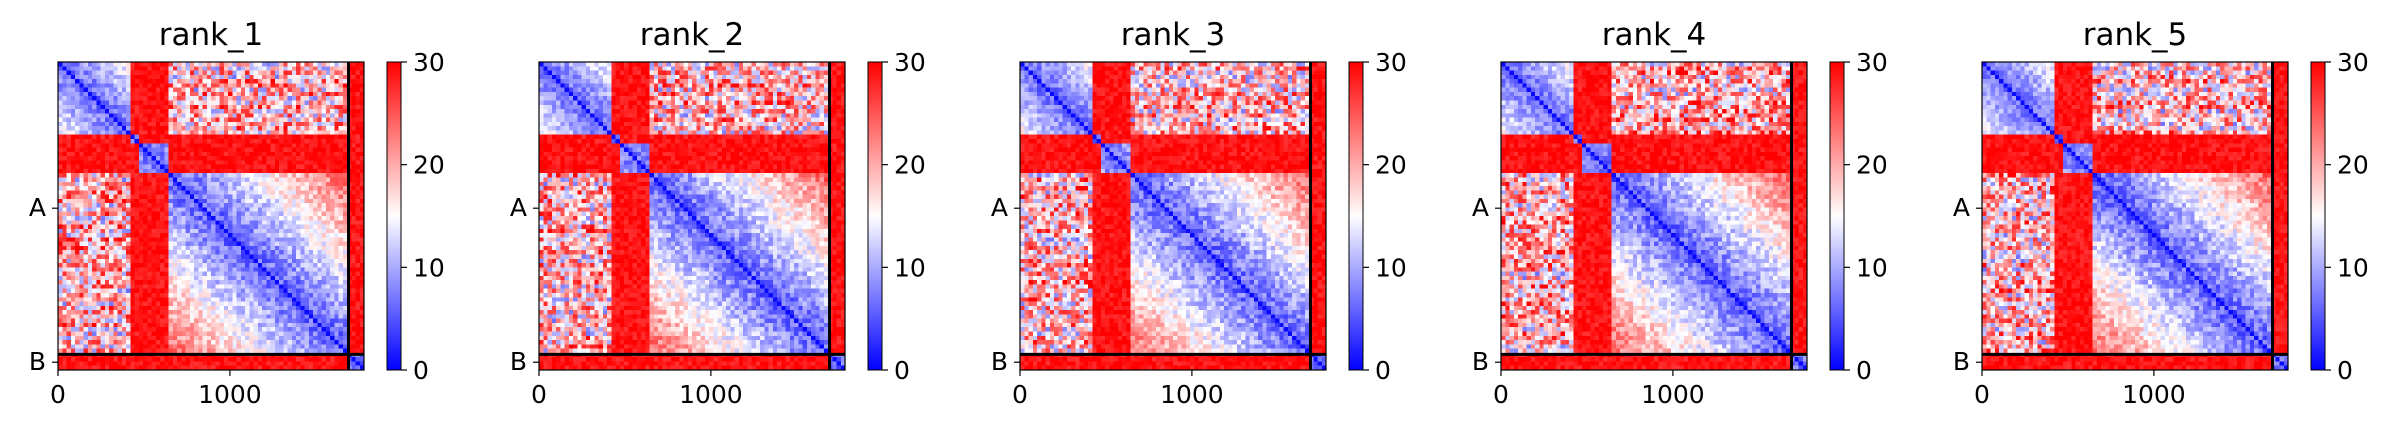 Image resolution: width=2401 pixels, height=438 pixels. What do you see at coordinates (211, 35) in the screenshot?
I see `panel-title: rank_1` at bounding box center [211, 35].